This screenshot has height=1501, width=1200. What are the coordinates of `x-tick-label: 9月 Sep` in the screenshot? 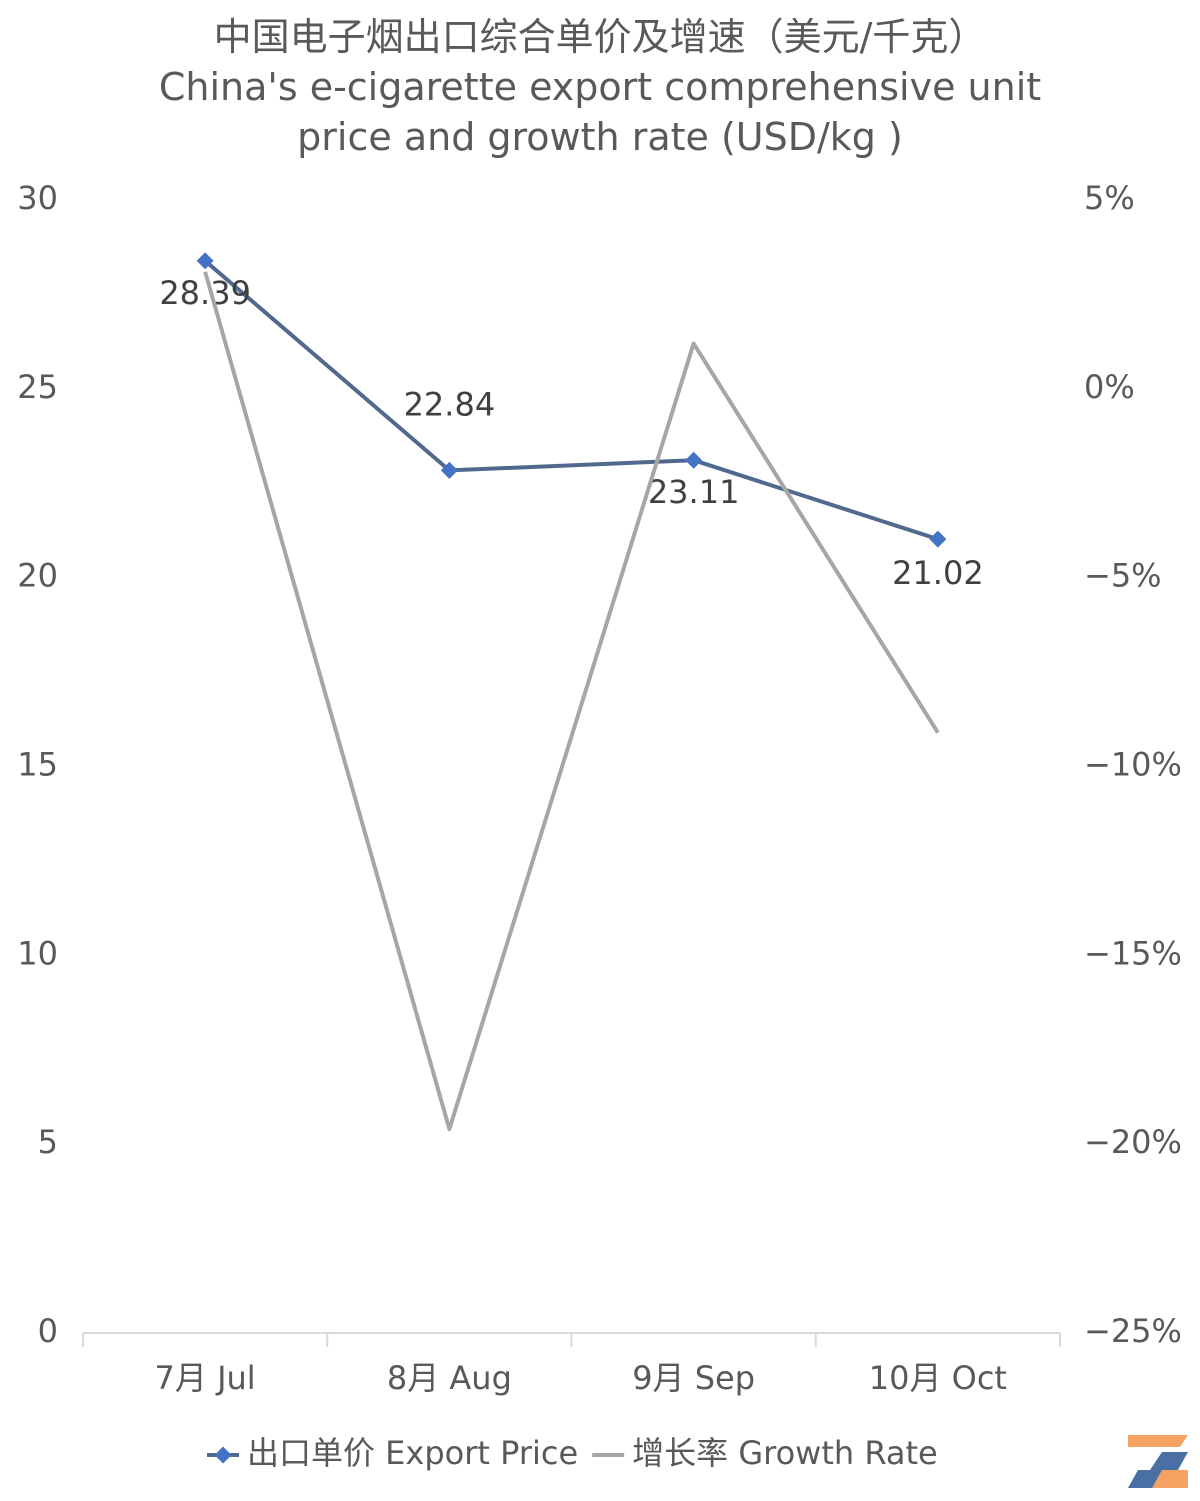 It's located at (693, 1378).